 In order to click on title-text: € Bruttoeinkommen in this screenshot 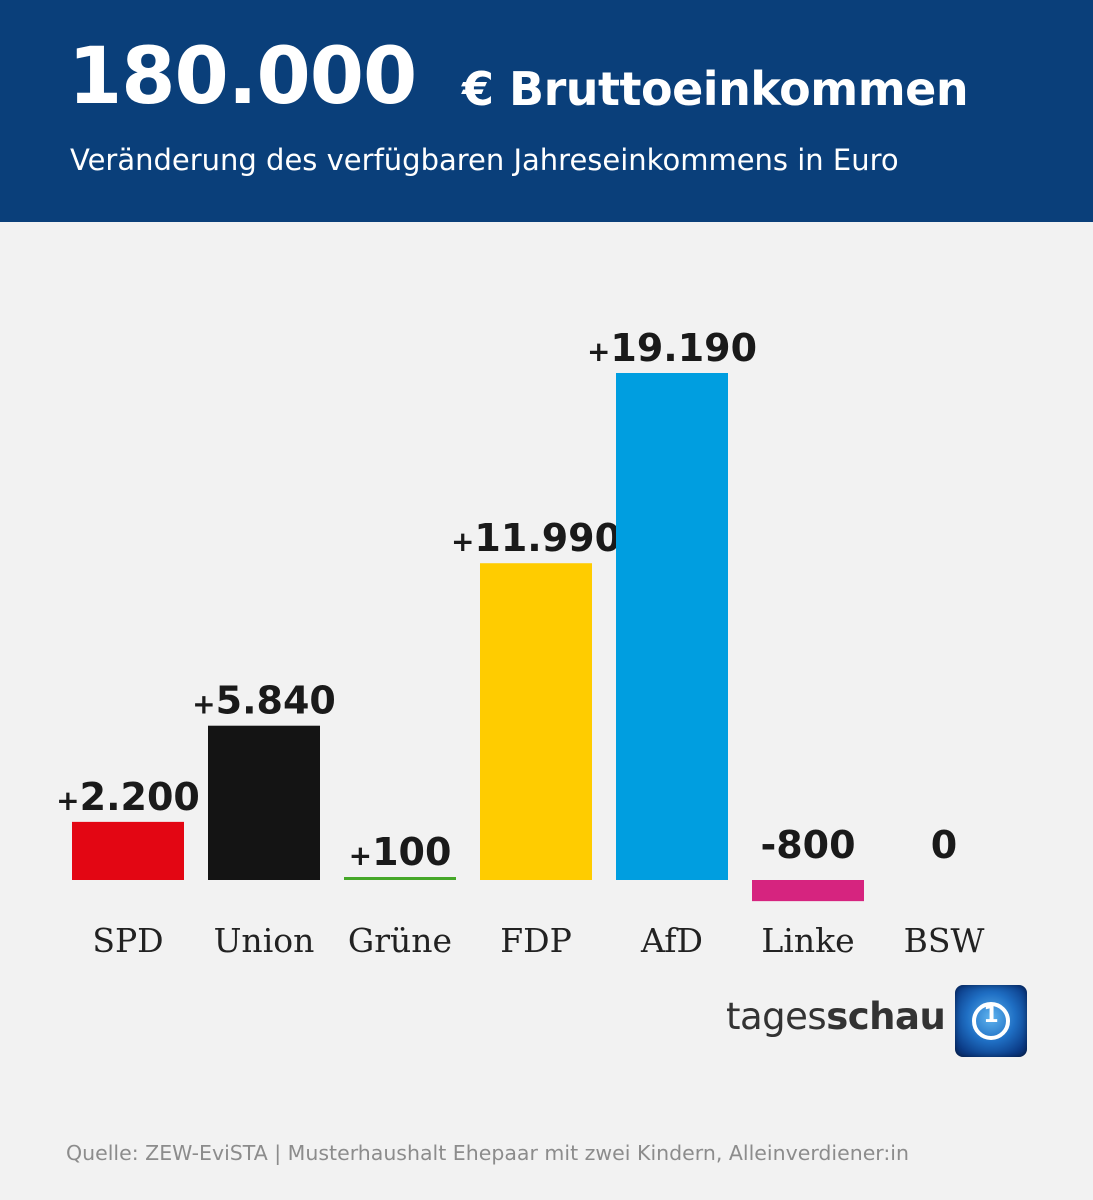, I will do `click(715, 89)`.